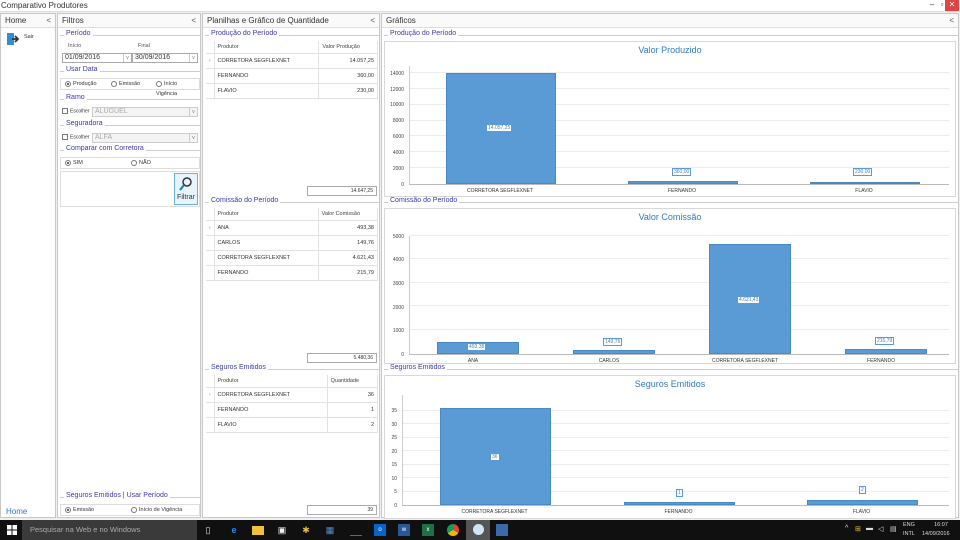 This screenshot has width=960, height=540. What do you see at coordinates (186, 189) in the screenshot?
I see `filtrar-button: Filtrar` at bounding box center [186, 189].